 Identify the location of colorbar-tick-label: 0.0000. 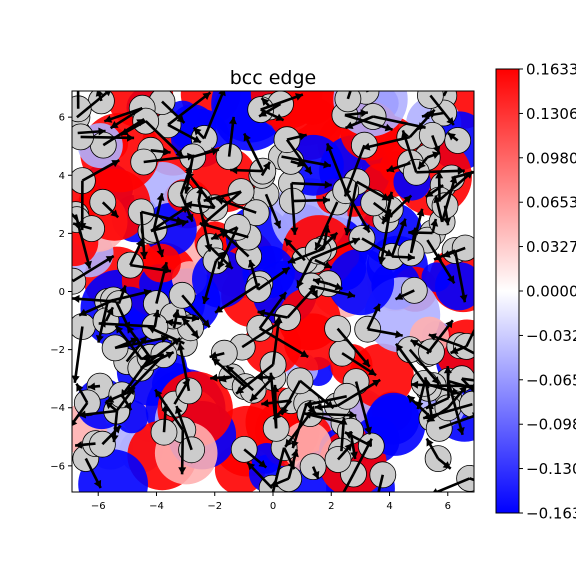
(551, 292).